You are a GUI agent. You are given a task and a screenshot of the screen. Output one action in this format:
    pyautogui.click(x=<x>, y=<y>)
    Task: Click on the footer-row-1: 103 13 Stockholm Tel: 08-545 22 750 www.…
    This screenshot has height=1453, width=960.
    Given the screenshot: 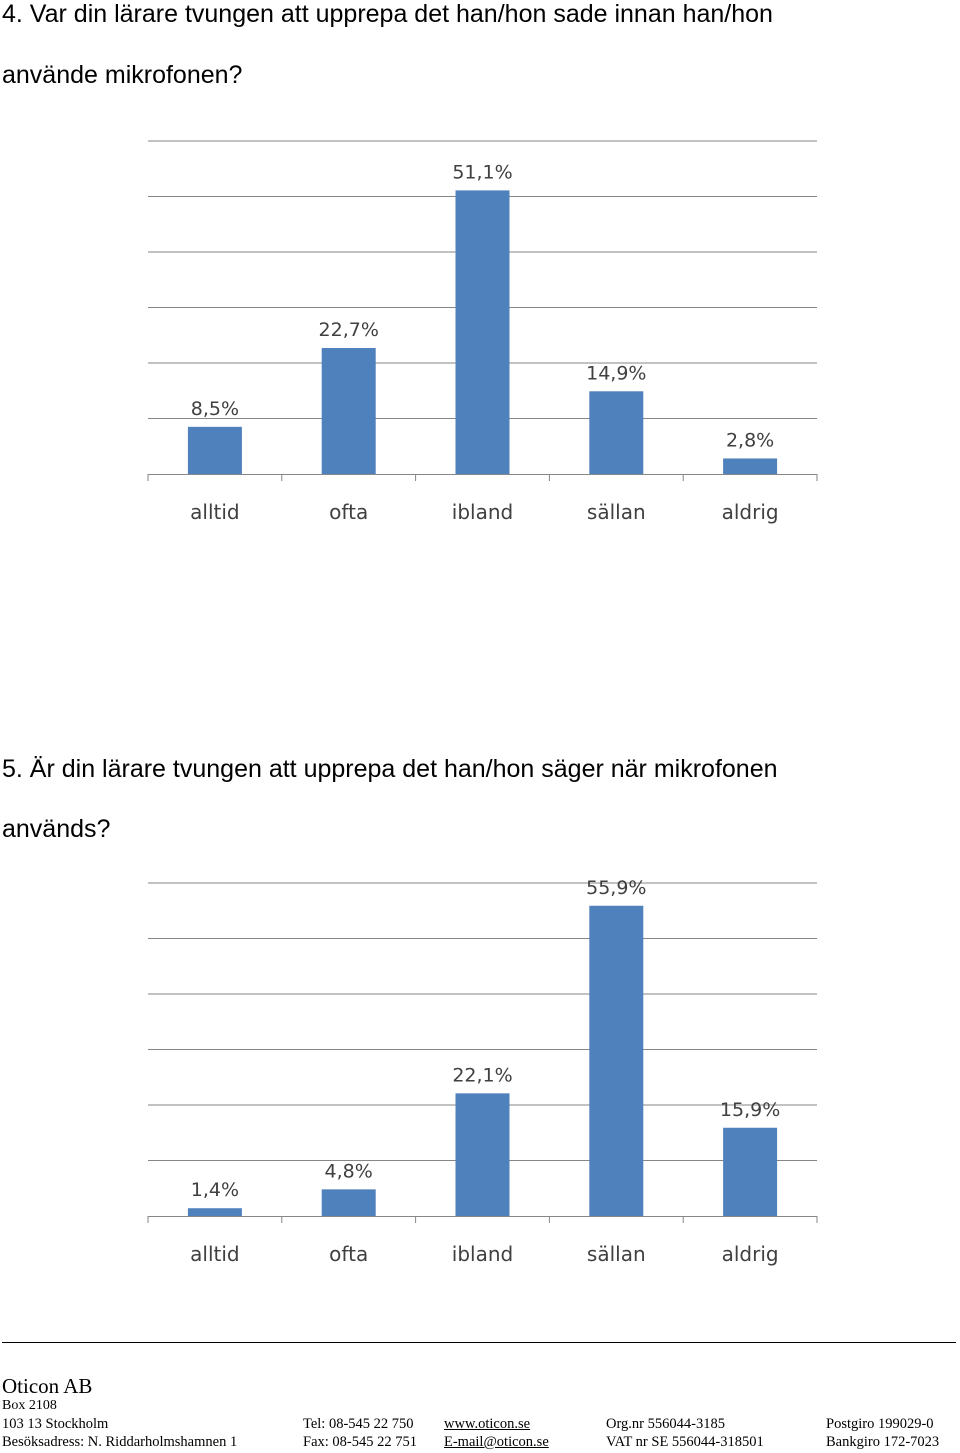 What is the action you would take?
    pyautogui.click(x=480, y=1425)
    